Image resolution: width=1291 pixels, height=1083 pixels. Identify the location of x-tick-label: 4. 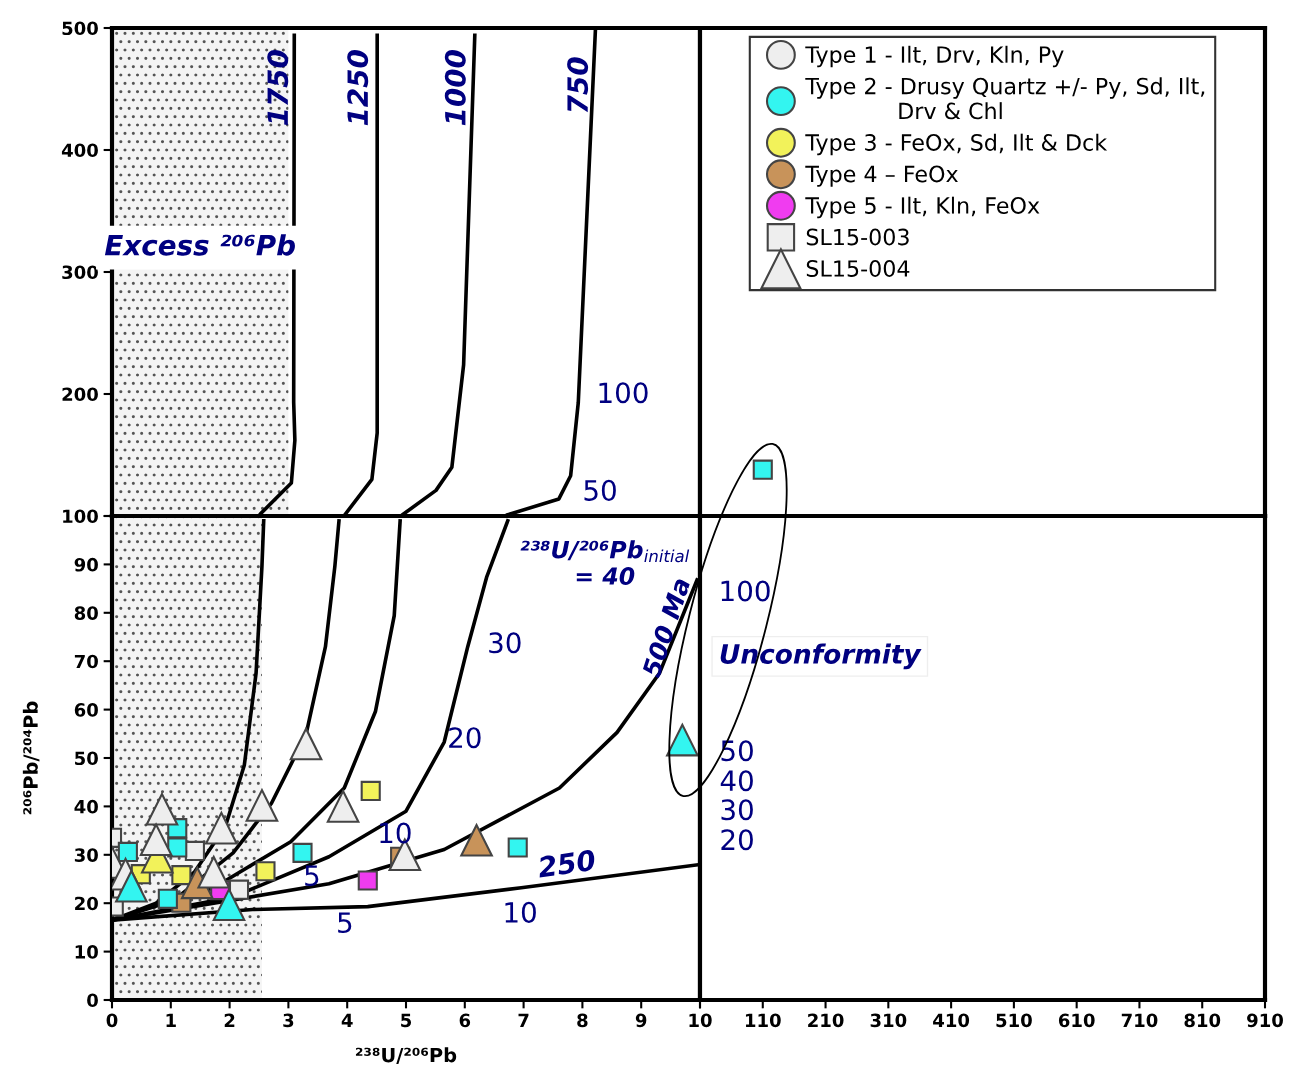
(347, 1020).